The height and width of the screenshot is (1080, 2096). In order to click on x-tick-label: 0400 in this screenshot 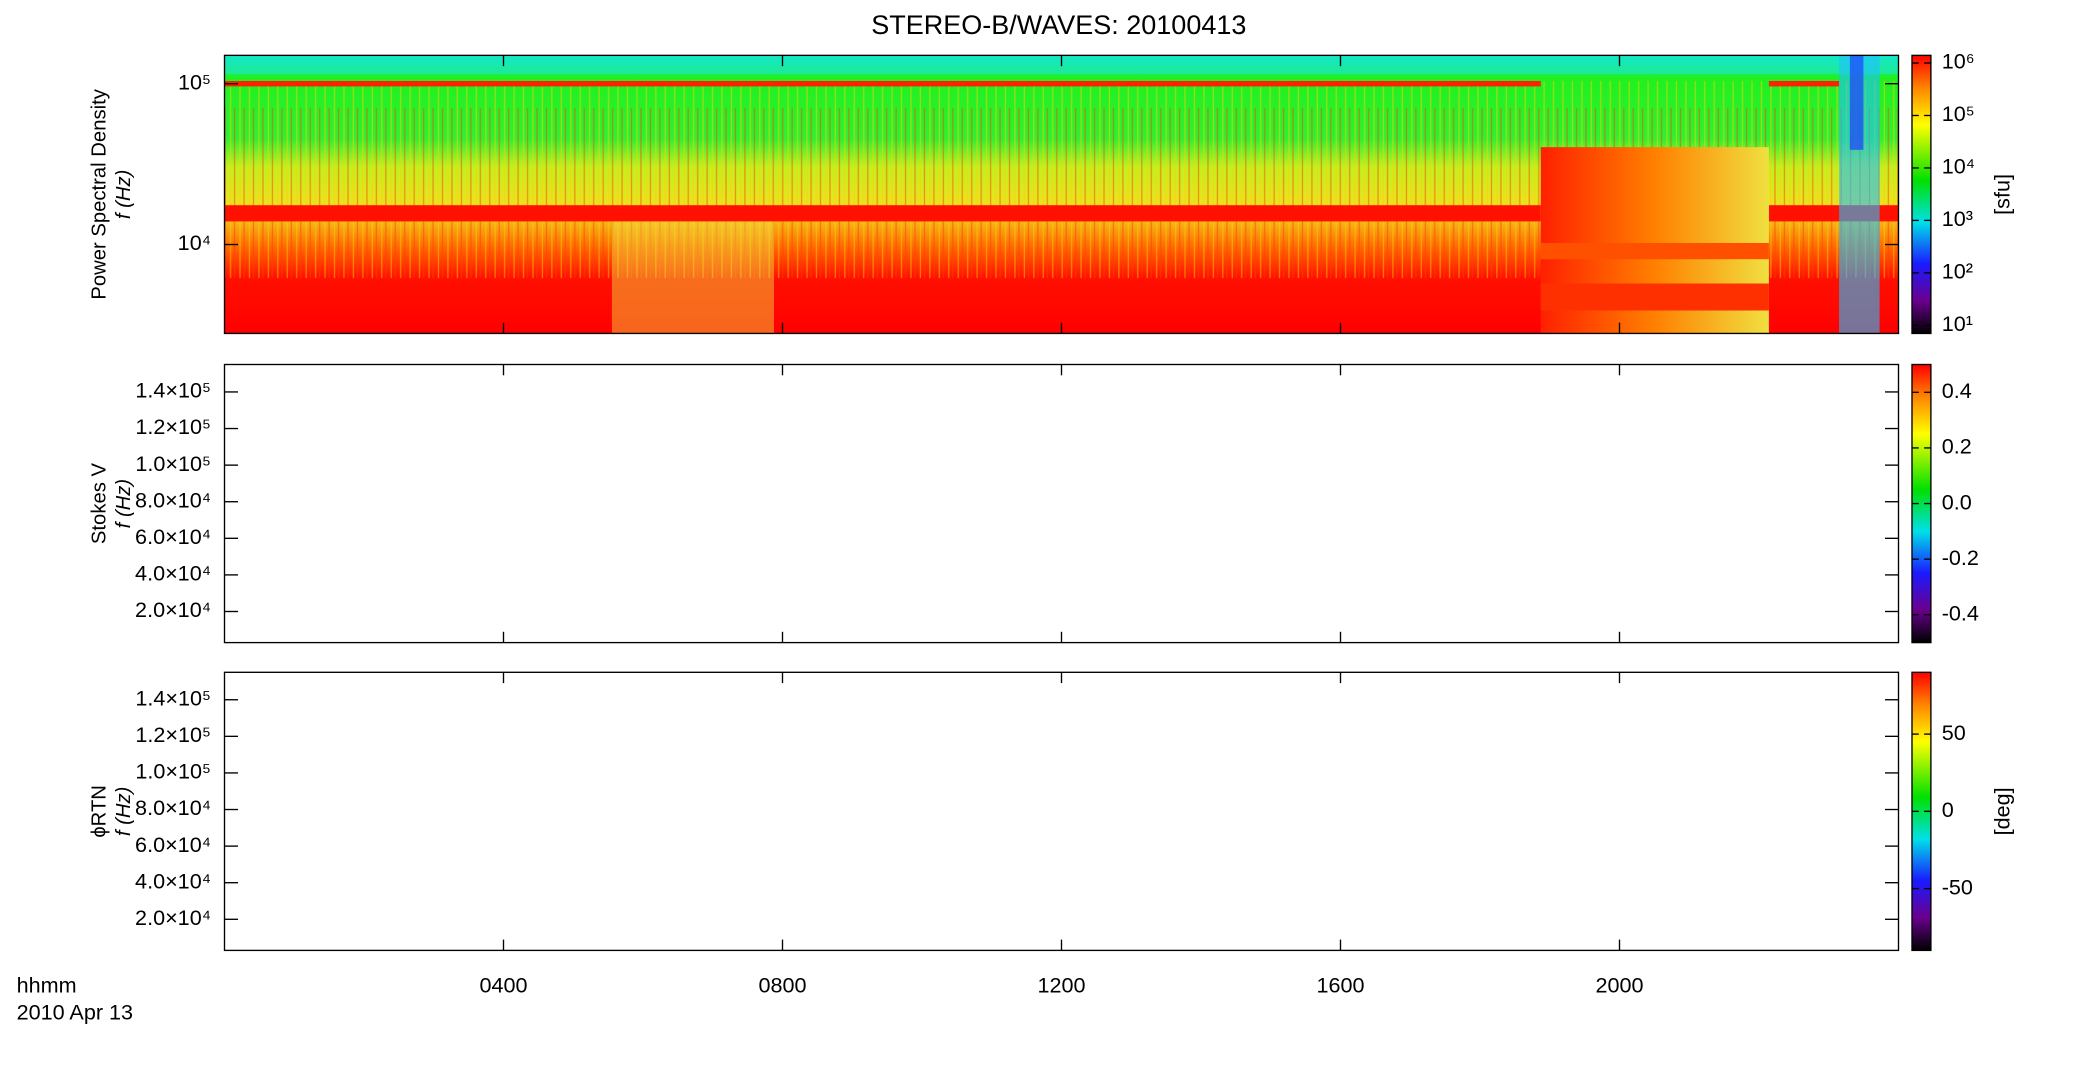, I will do `click(503, 985)`.